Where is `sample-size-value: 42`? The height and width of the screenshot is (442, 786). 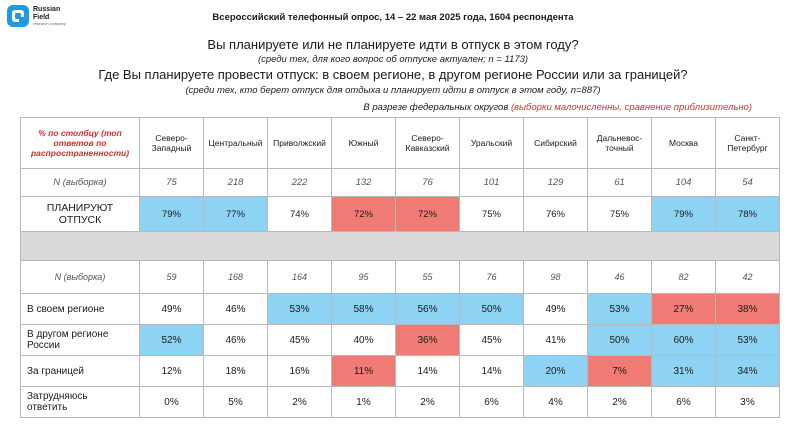
sample-size-value: 42 is located at coordinates (747, 277).